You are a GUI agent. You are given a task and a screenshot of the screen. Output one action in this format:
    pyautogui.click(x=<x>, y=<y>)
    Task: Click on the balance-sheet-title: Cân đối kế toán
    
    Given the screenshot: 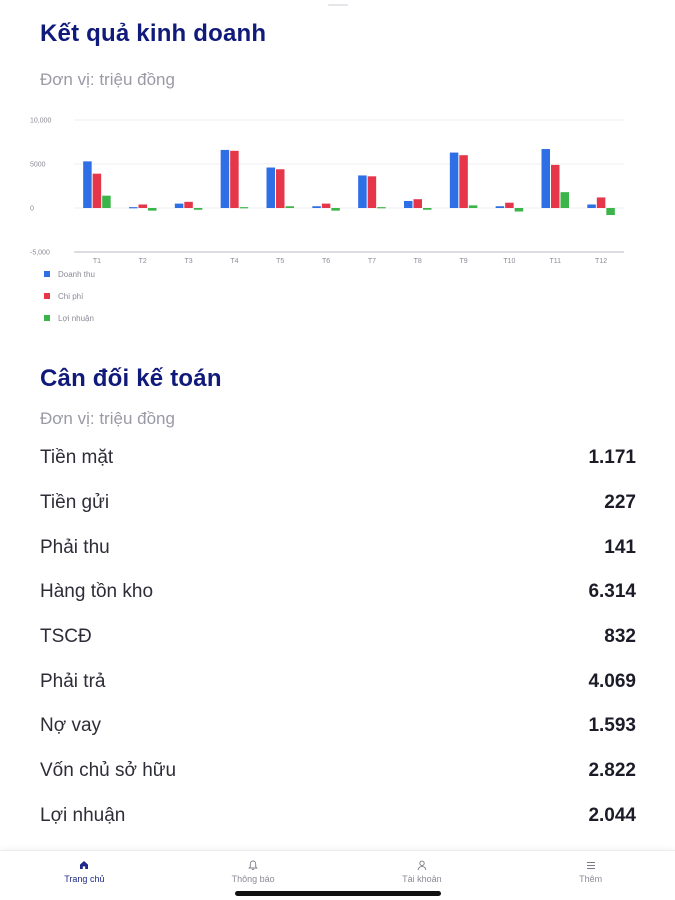 What is the action you would take?
    pyautogui.click(x=131, y=378)
    